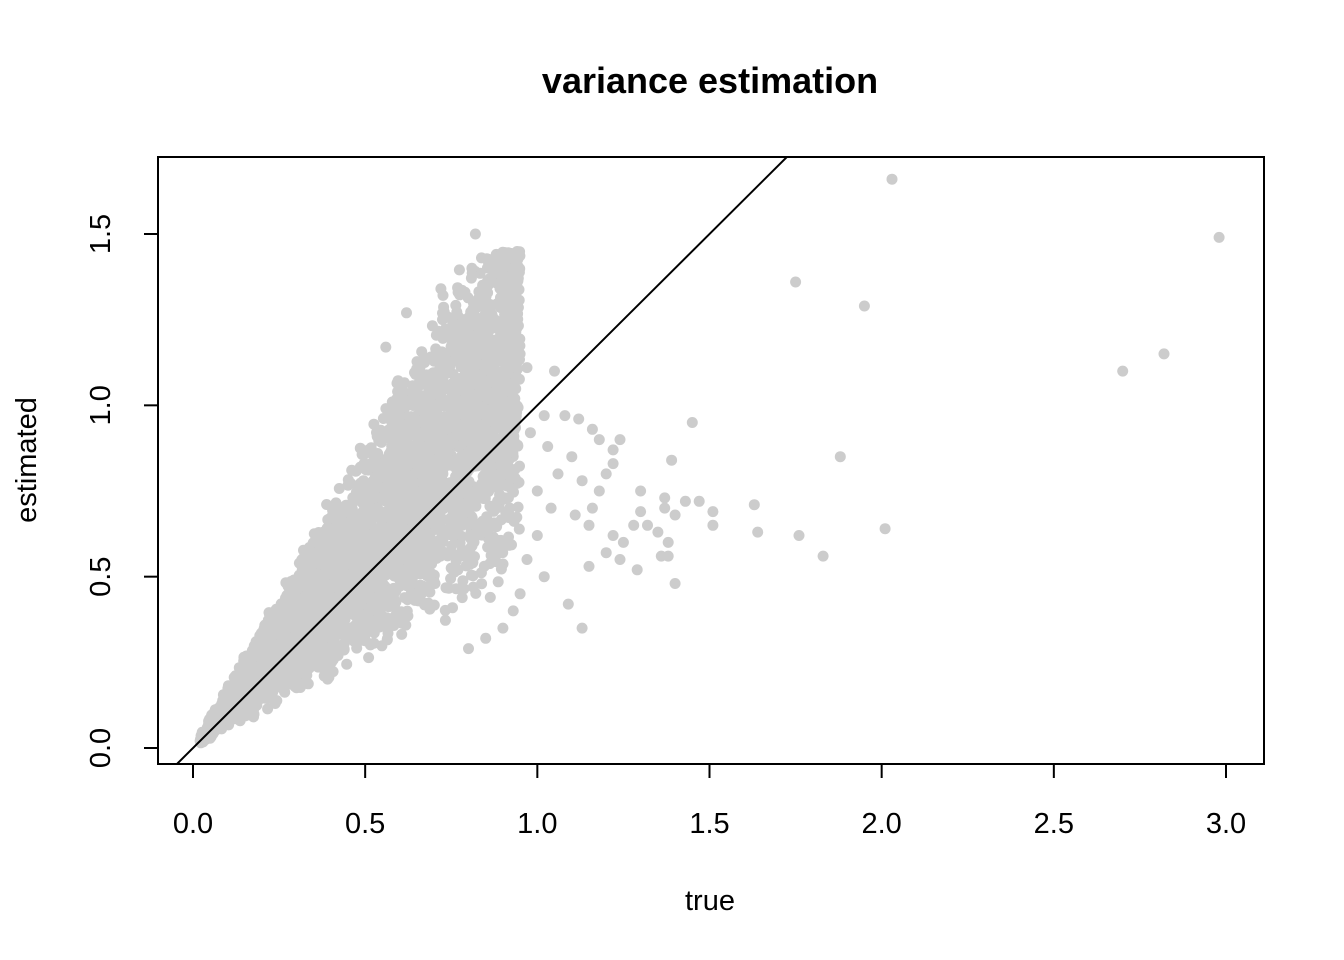 The height and width of the screenshot is (960, 1344). I want to click on x-tick-label: 0.0, so click(193, 824).